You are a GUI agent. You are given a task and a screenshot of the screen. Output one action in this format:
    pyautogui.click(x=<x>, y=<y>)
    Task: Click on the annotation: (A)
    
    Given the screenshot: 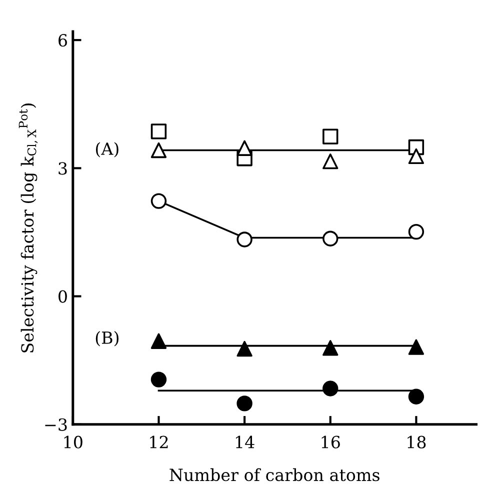 What is the action you would take?
    pyautogui.click(x=107, y=150)
    